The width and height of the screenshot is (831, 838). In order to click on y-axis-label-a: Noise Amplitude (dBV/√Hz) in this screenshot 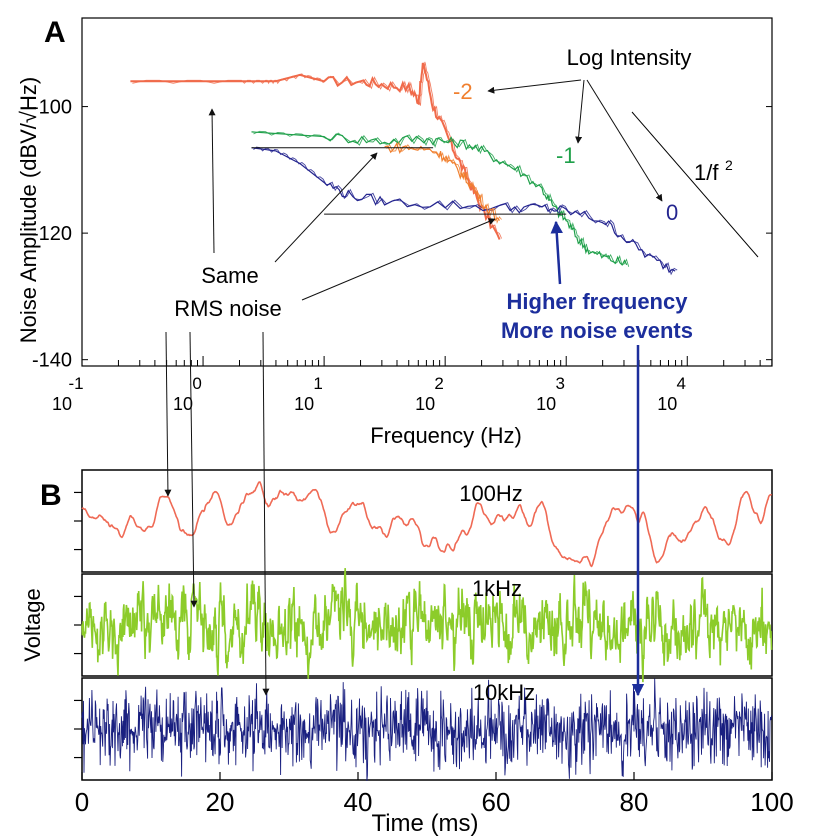, I will do `click(28, 210)`.